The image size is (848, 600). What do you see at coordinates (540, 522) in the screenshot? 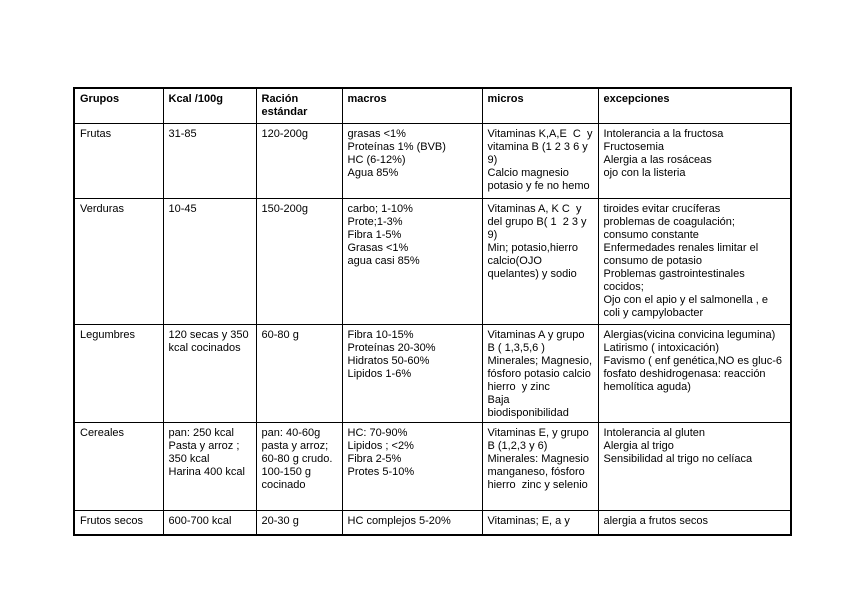
I see `cell-frutos-secos-micros: Vitaminas; E, a y` at bounding box center [540, 522].